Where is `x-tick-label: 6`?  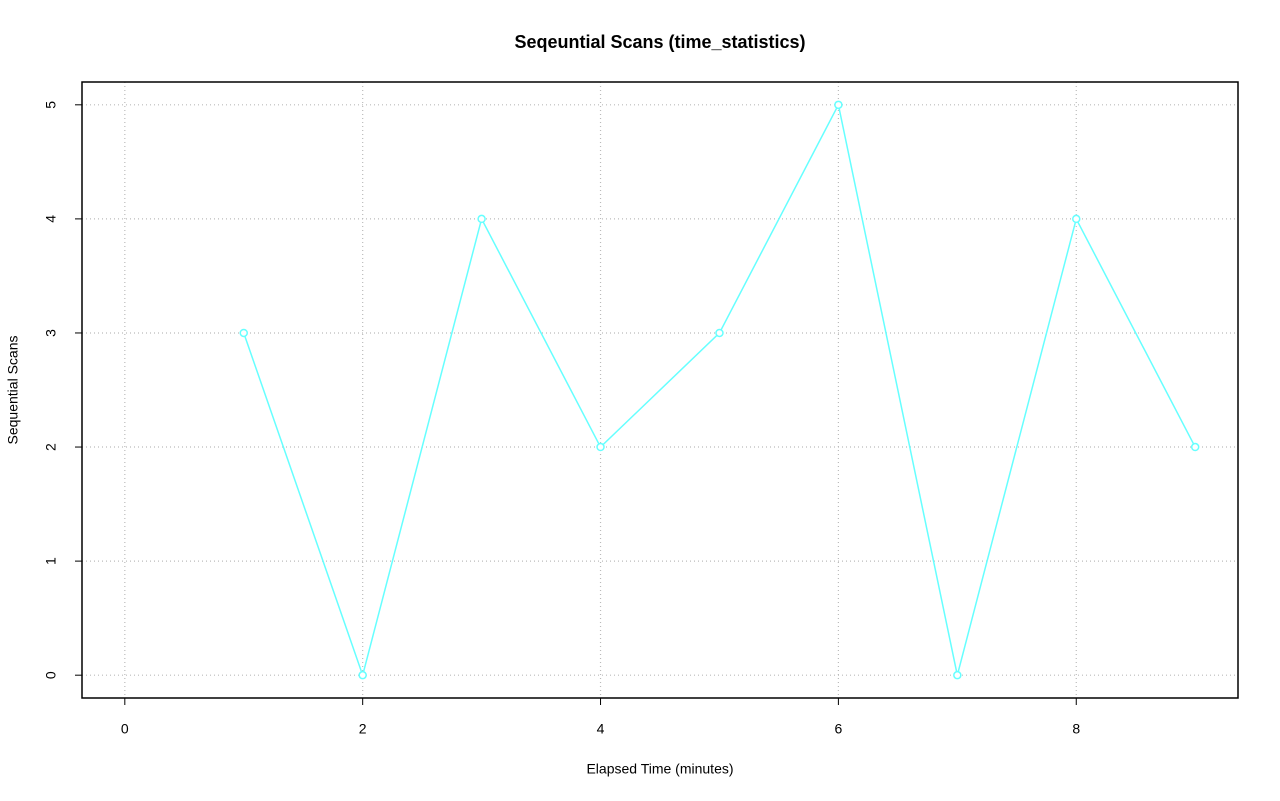 x-tick-label: 6 is located at coordinates (838, 729).